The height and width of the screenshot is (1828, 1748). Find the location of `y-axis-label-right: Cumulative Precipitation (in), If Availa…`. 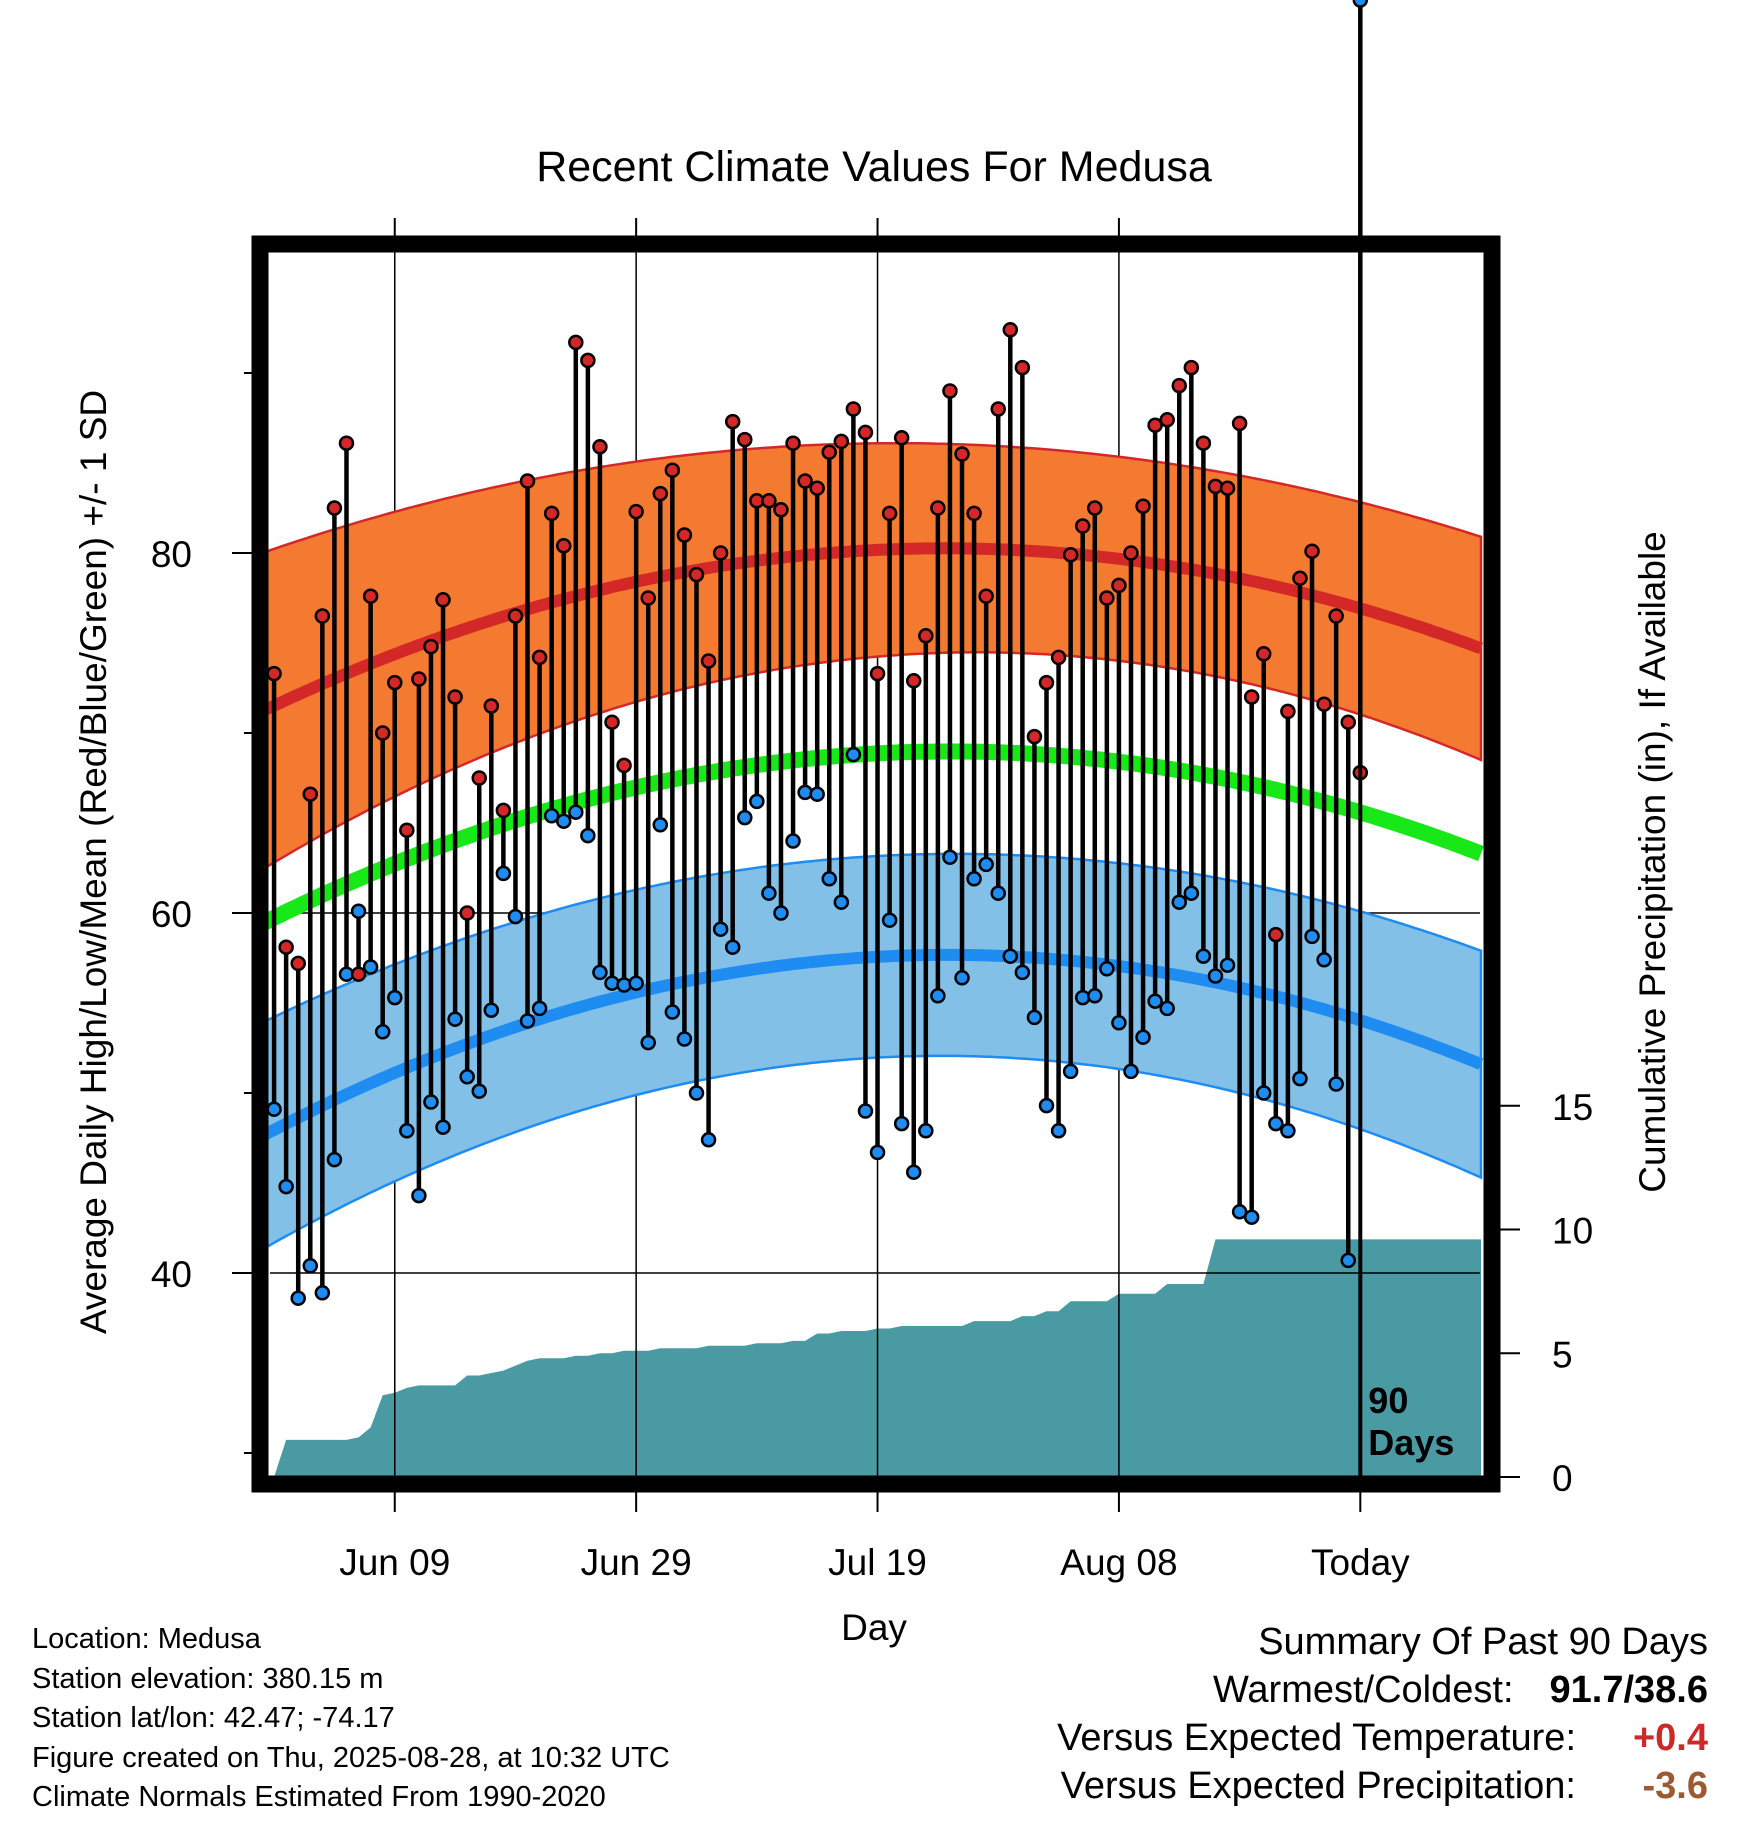

y-axis-label-right: Cumulative Precipitation (in), If Availa… is located at coordinates (1652, 862).